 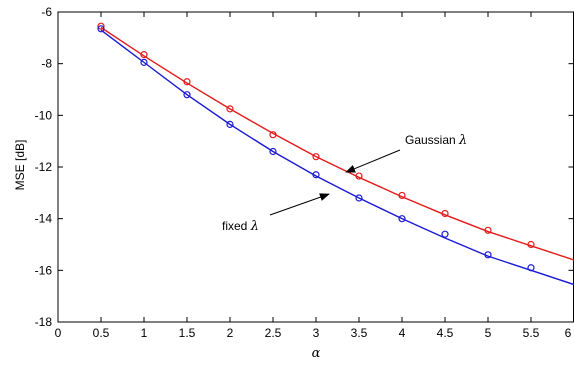 What do you see at coordinates (44, 115) in the screenshot?
I see `y-tick-label: -10` at bounding box center [44, 115].